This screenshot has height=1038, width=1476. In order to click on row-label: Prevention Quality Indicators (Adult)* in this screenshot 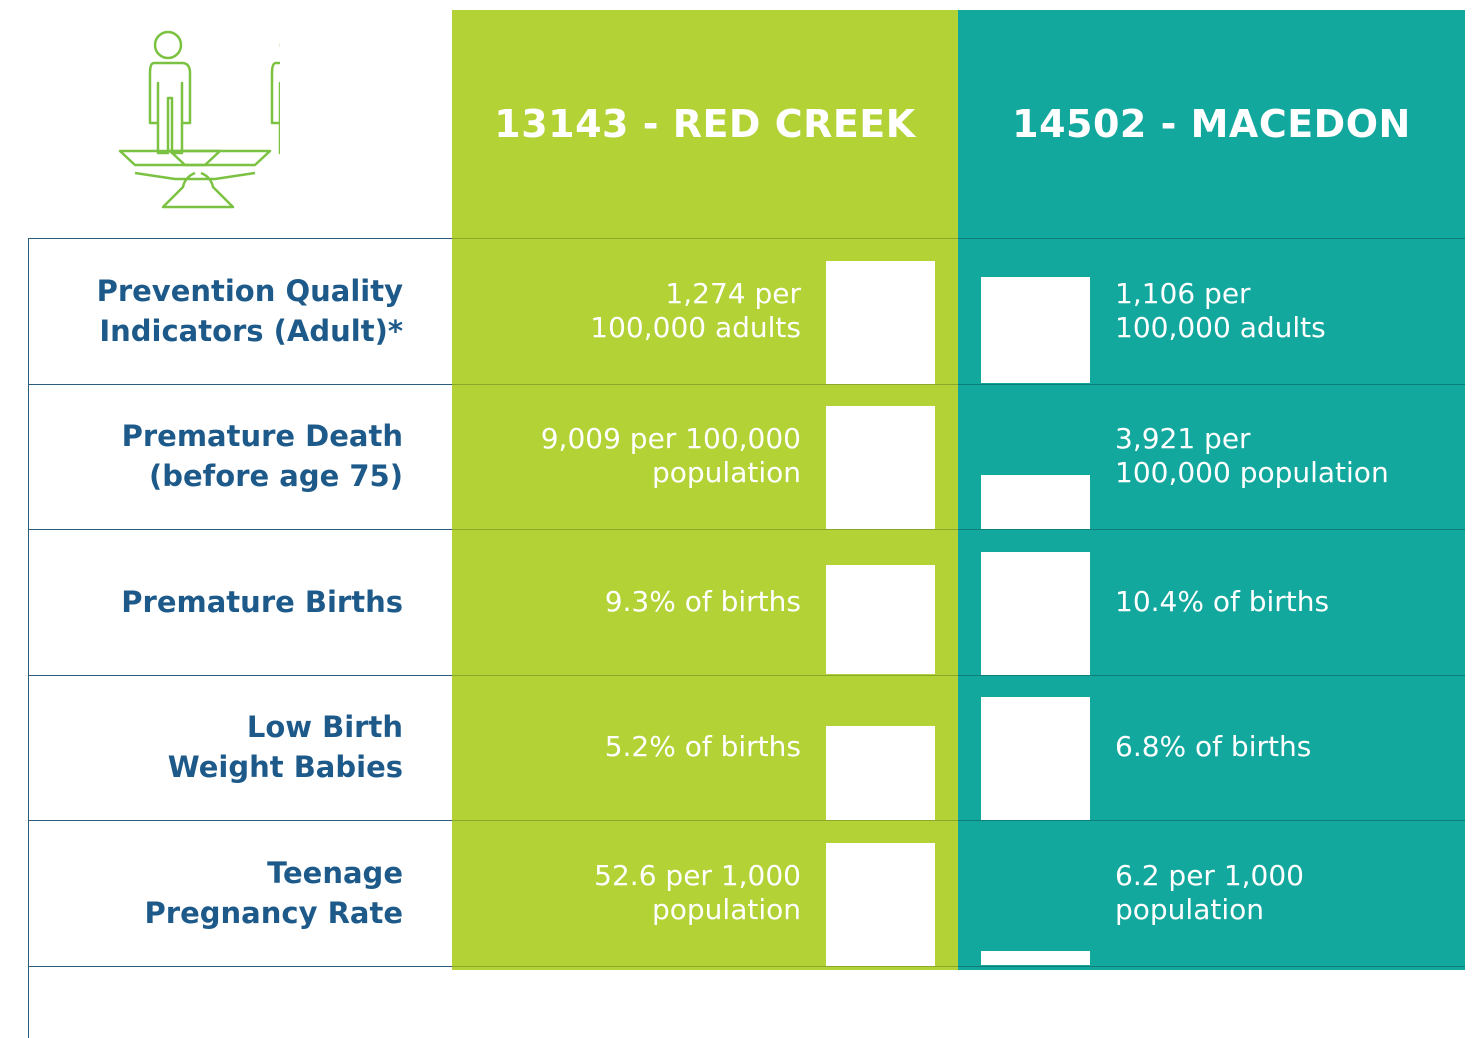, I will do `click(249, 310)`.